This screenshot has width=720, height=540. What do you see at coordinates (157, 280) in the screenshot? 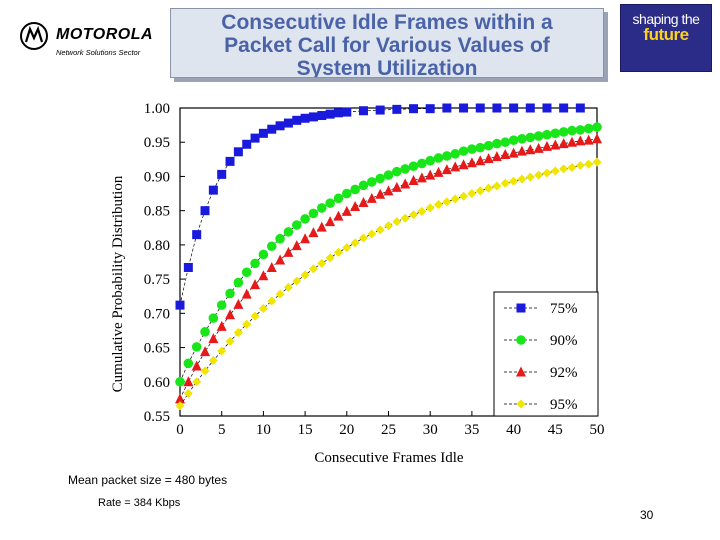
I see `y-tick-label: 0.75` at bounding box center [157, 280].